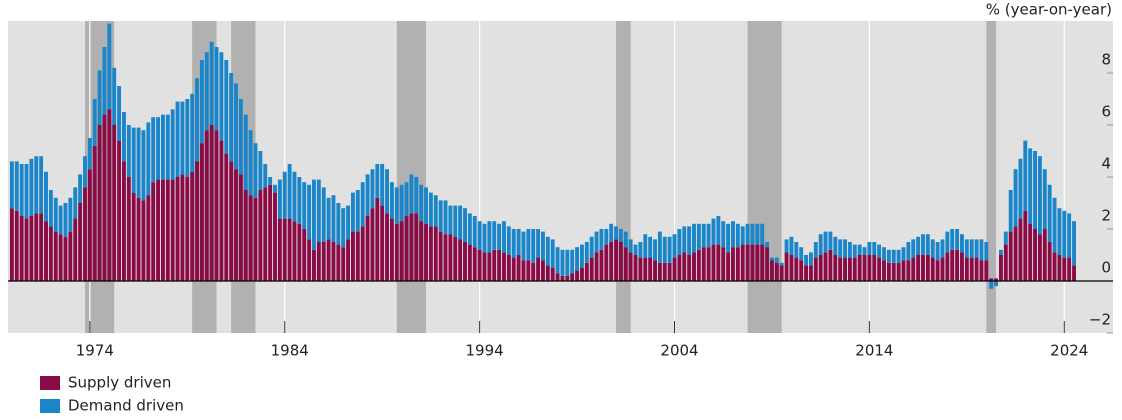 The height and width of the screenshot is (420, 1122). I want to click on y-tick-label: 4, so click(1106, 164).